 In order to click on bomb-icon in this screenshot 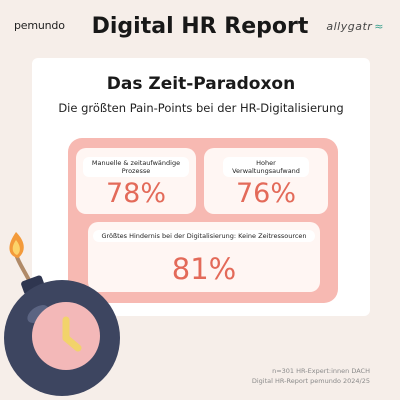, I will do `click(62, 314)`.